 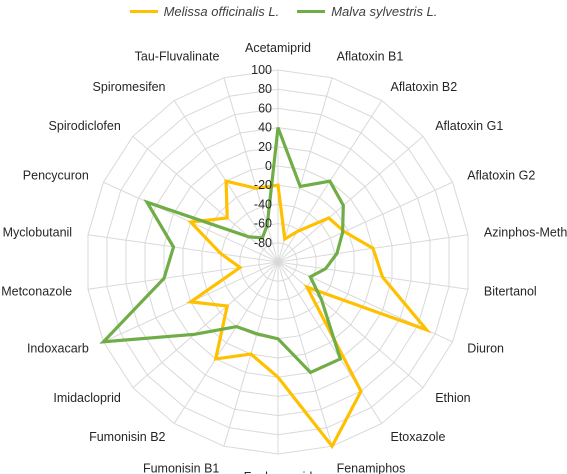 What do you see at coordinates (85, 126) in the screenshot?
I see `category-label-19: Spirodiclofen` at bounding box center [85, 126].